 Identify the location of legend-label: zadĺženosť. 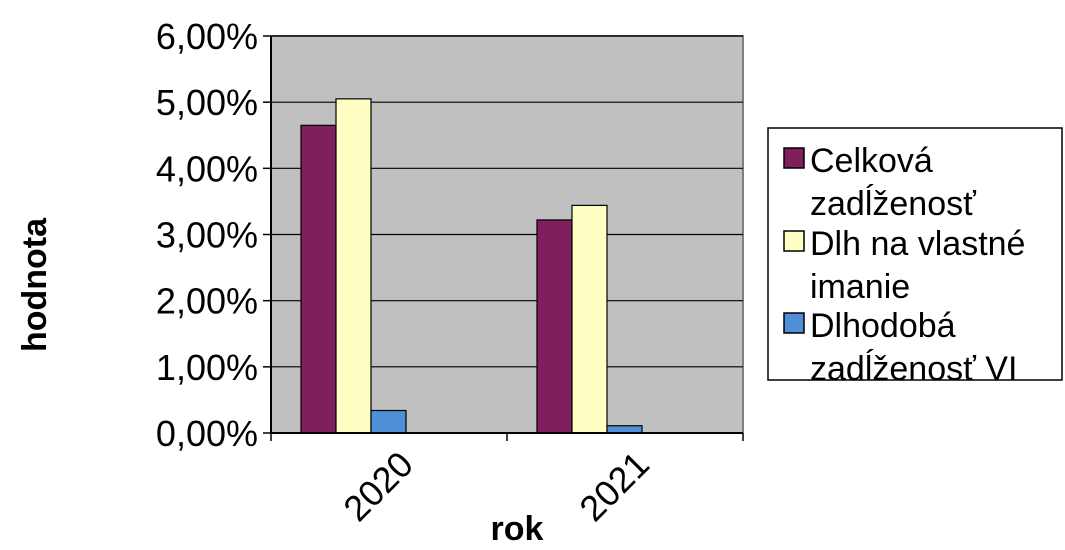
(893, 203).